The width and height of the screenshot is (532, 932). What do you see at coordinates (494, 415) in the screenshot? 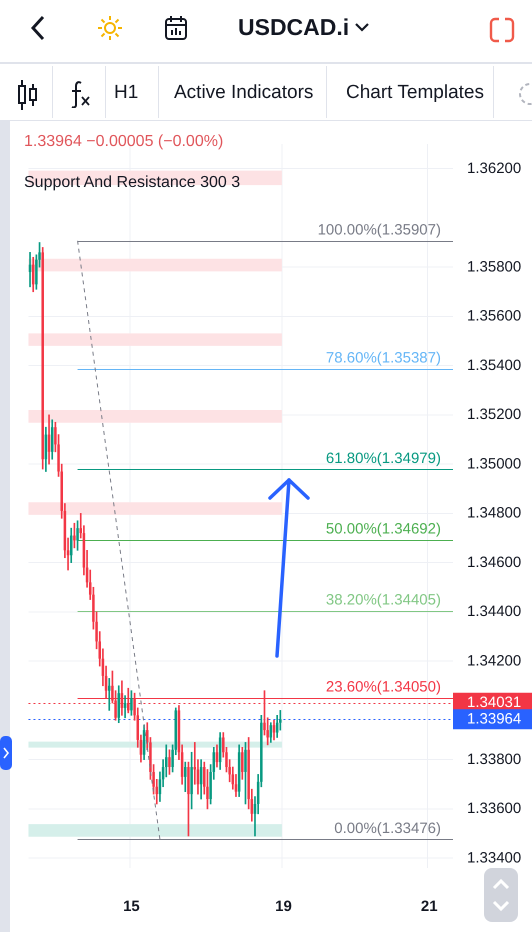
I see `y-tick-label: 1.35200` at bounding box center [494, 415].